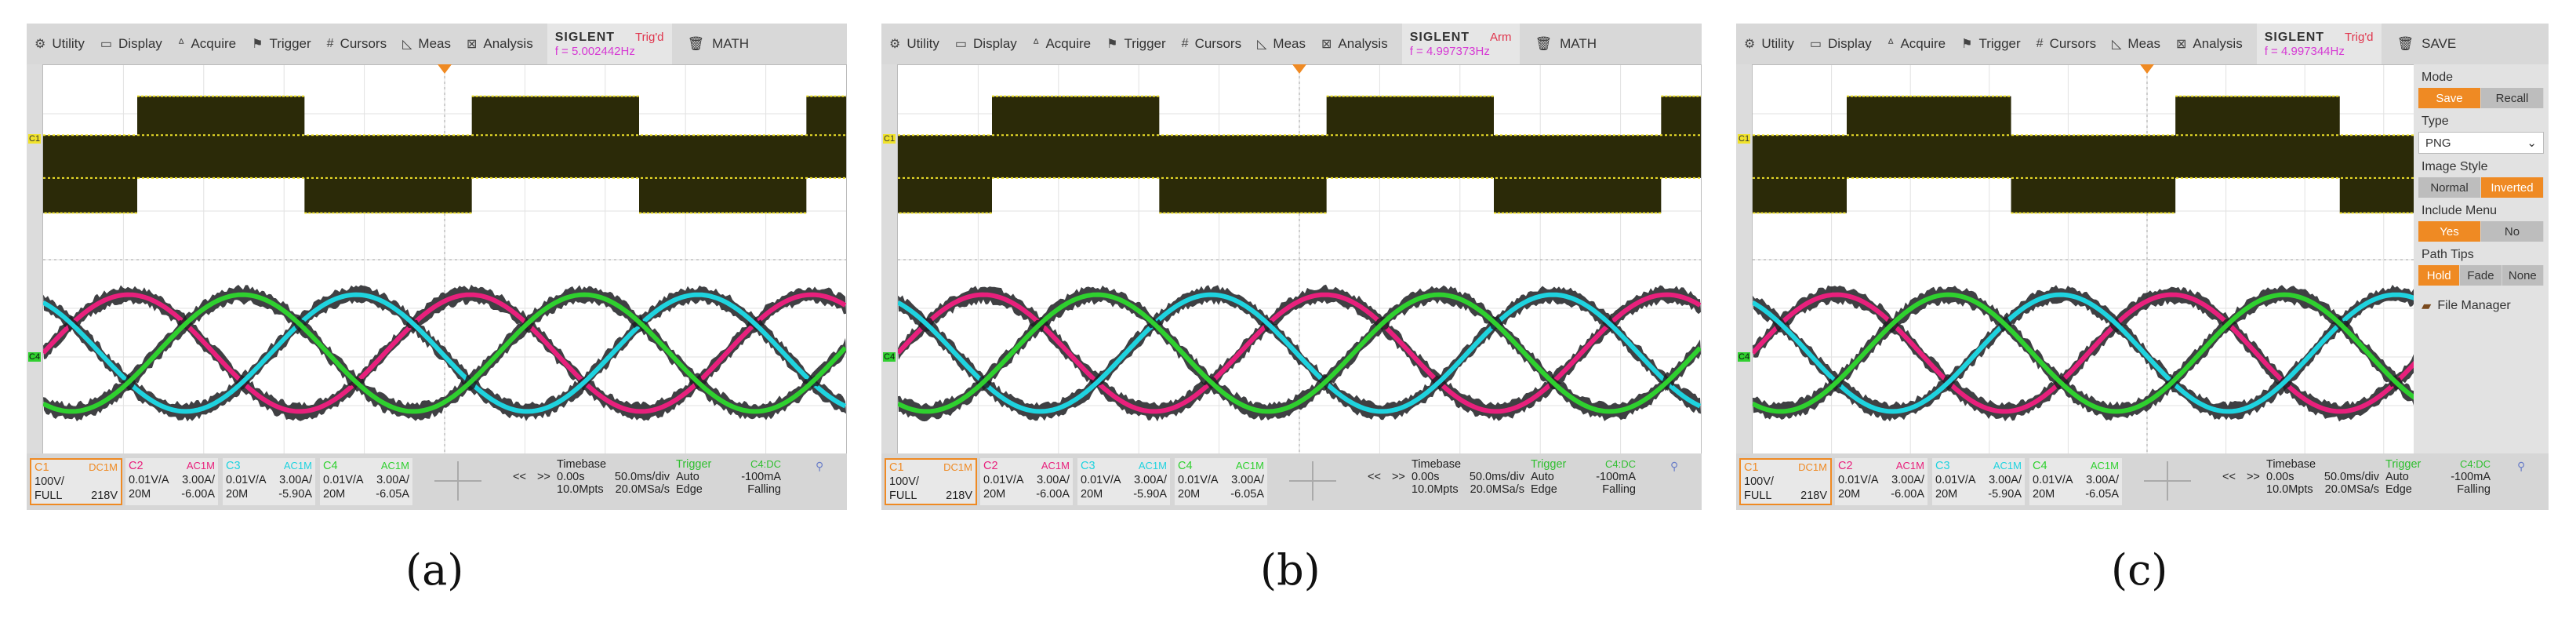 The width and height of the screenshot is (2576, 619). Describe the element at coordinates (2512, 187) in the screenshot. I see `image-style-option: Inverted` at that location.